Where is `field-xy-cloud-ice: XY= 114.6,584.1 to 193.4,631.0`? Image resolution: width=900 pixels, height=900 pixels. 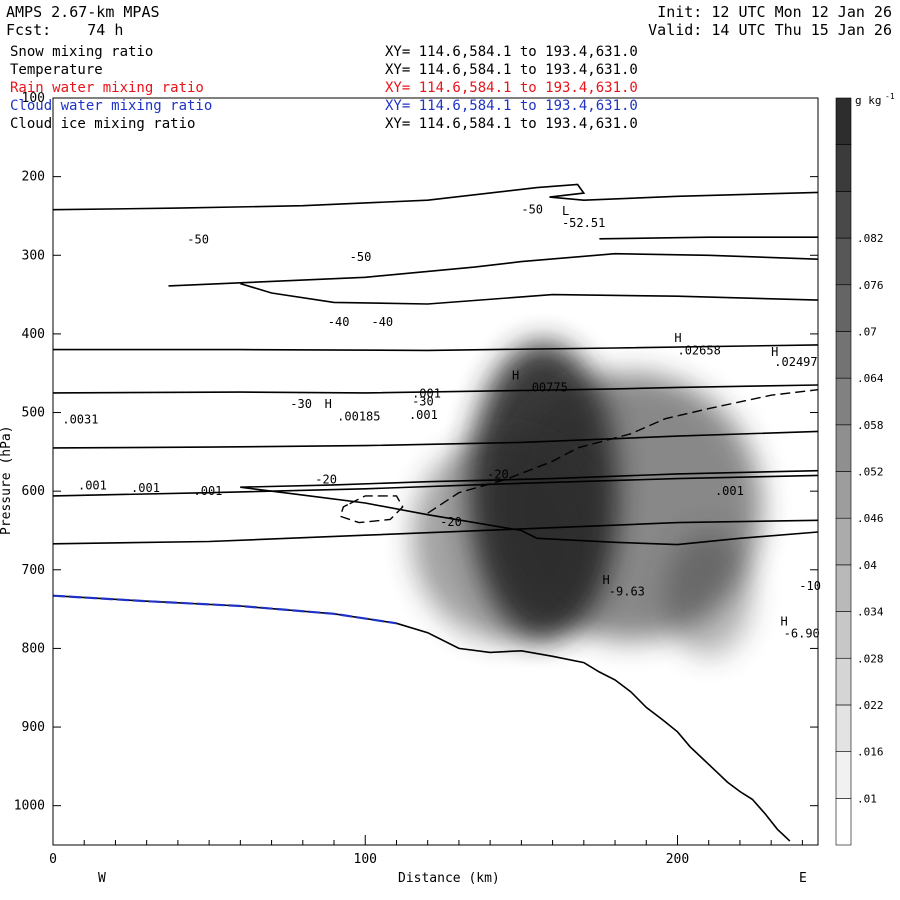 field-xy-cloud-ice: XY= 114.6,584.1 to 193.4,631.0 is located at coordinates (511, 124).